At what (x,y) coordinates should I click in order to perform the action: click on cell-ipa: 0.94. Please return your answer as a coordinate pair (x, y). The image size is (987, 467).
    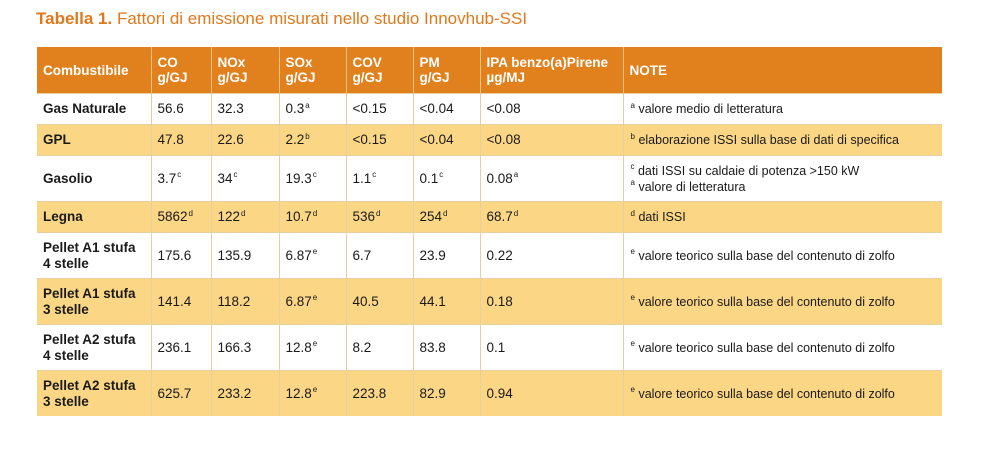
    Looking at the image, I should click on (552, 393).